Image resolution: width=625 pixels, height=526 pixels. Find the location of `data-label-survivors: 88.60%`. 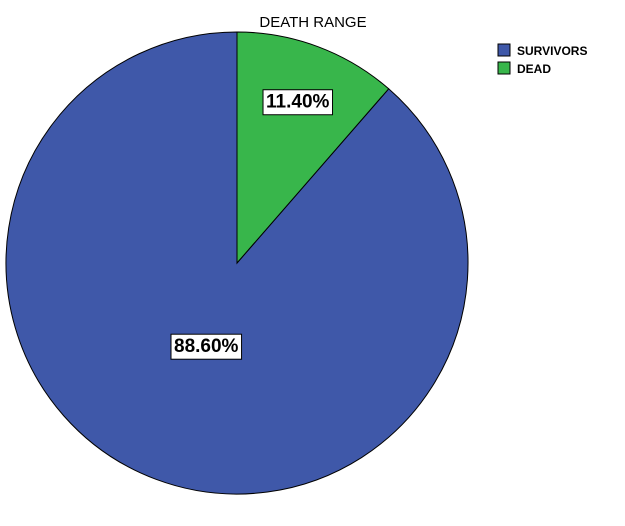

data-label-survivors: 88.60% is located at coordinates (206, 346).